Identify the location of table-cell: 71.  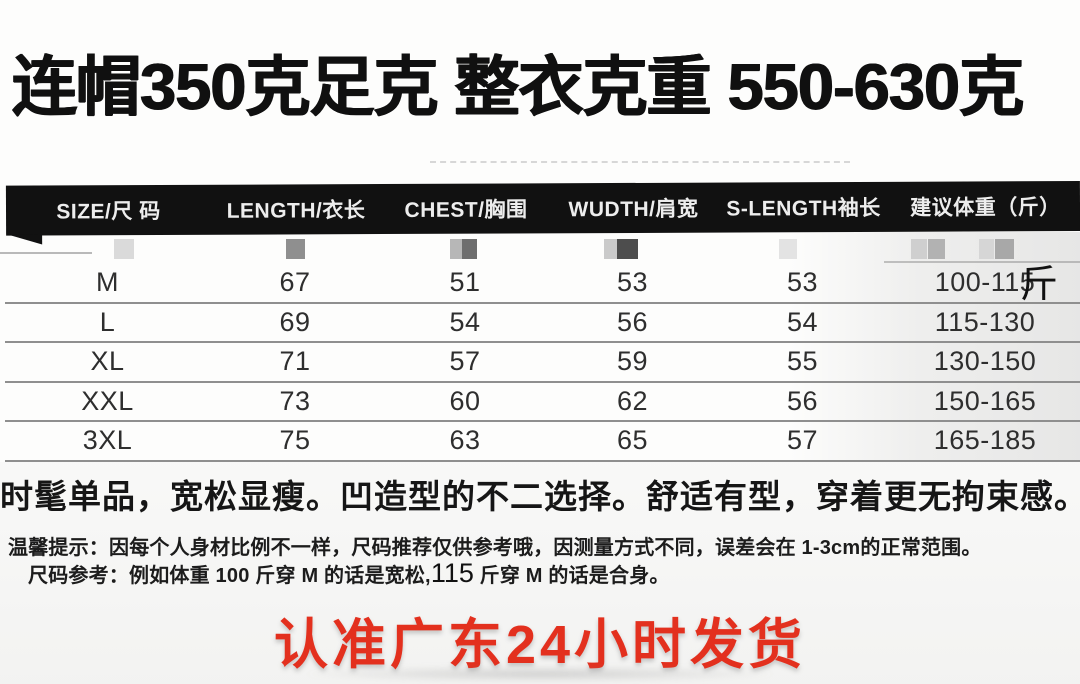
(295, 361).